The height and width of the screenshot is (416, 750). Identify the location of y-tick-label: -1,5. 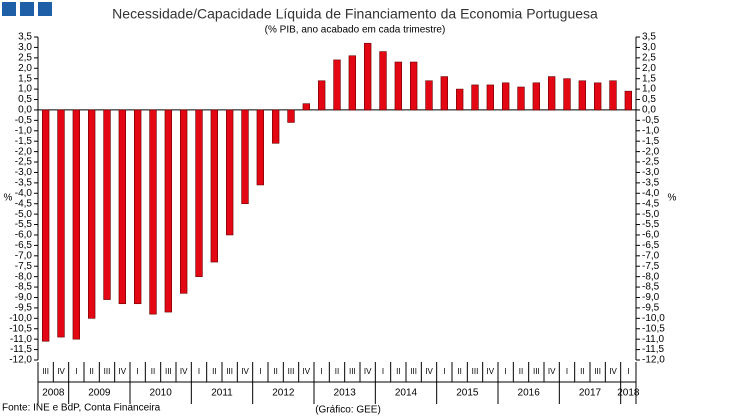
(24, 141).